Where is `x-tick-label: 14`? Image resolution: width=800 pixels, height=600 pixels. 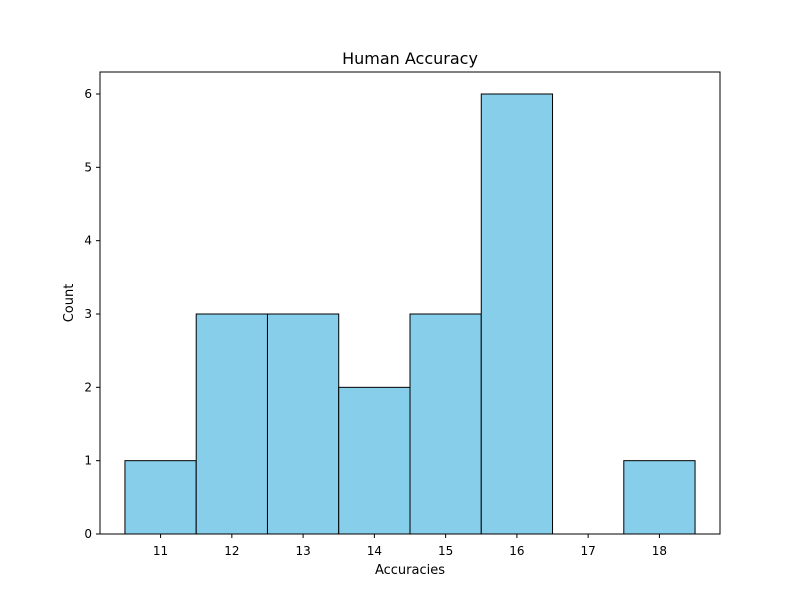
x-tick-label: 14 is located at coordinates (374, 551).